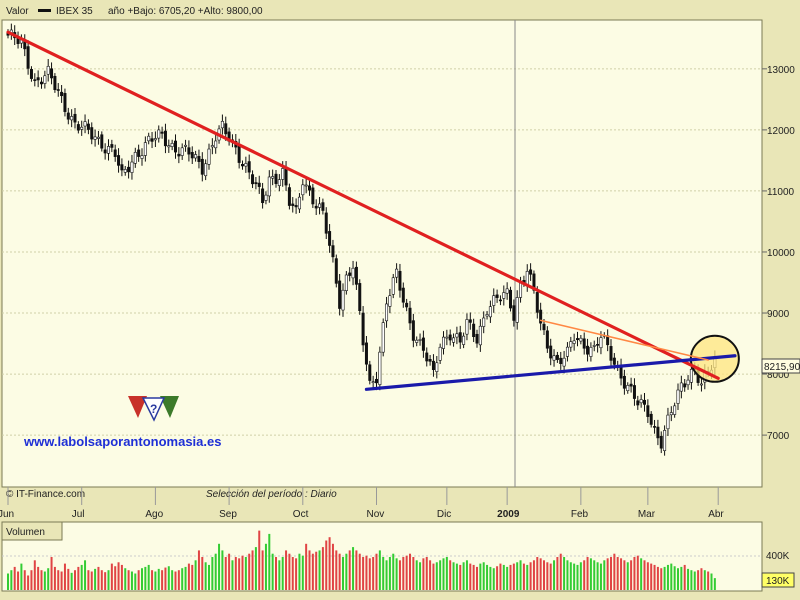  I want to click on header-strip, so click(382, 10).